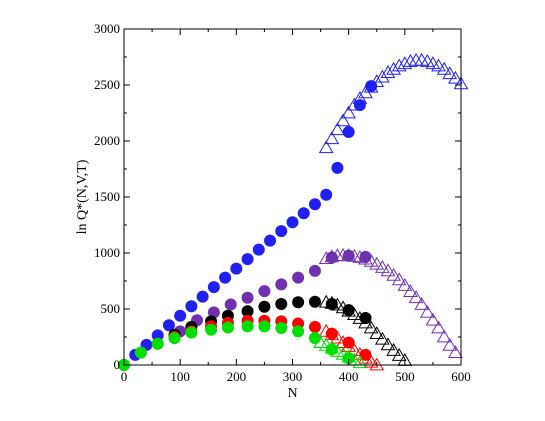 This screenshot has width=545, height=421. I want to click on x-tick-label: 600, so click(461, 376).